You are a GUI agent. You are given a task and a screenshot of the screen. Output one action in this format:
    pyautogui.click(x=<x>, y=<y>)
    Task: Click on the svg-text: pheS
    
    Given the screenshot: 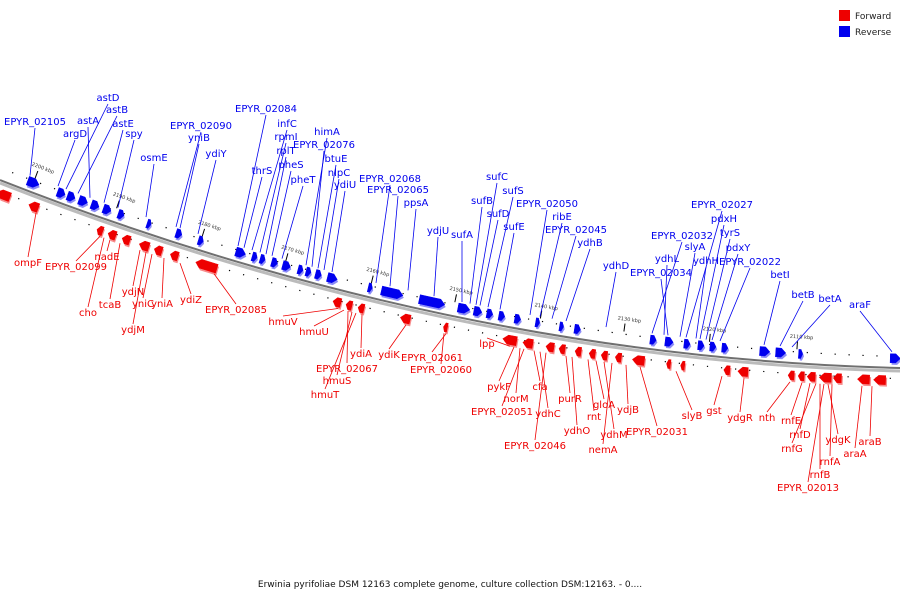 What is the action you would take?
    pyautogui.click(x=290, y=165)
    